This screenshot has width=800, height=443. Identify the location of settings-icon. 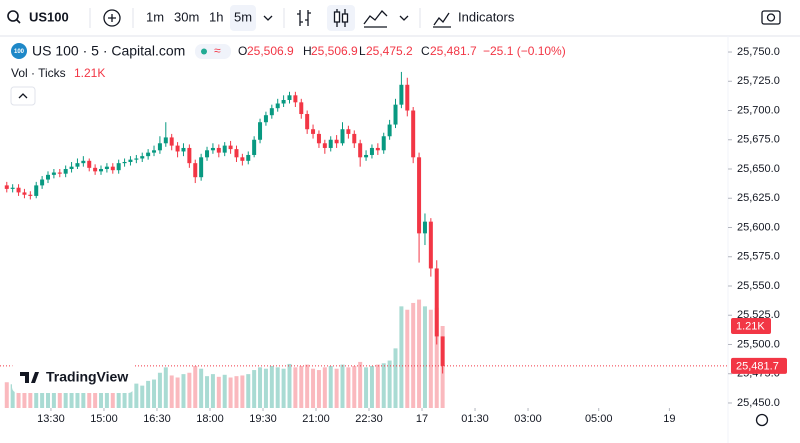
(762, 420).